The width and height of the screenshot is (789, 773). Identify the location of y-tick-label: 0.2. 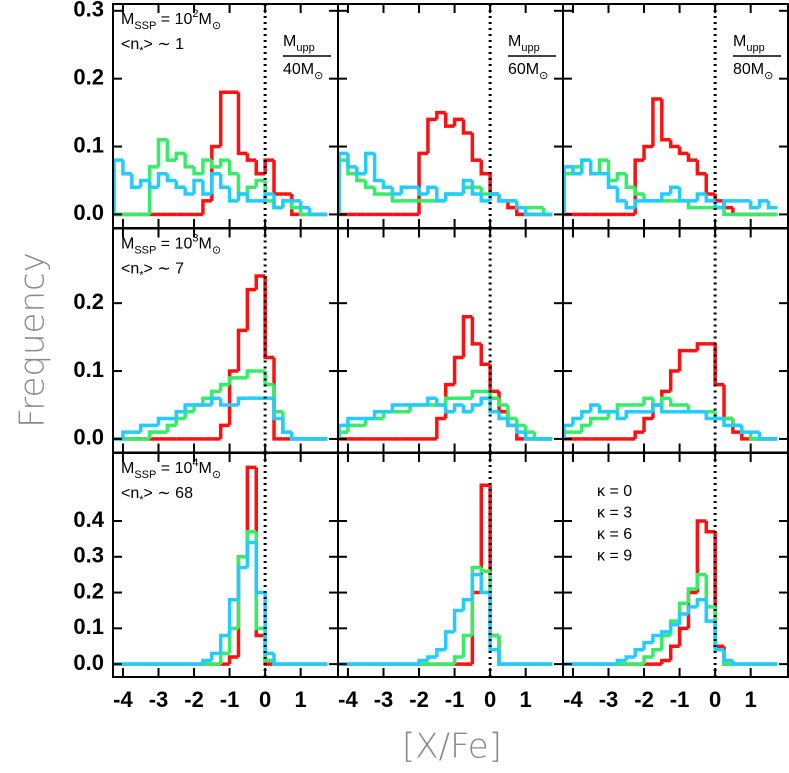
(88, 301).